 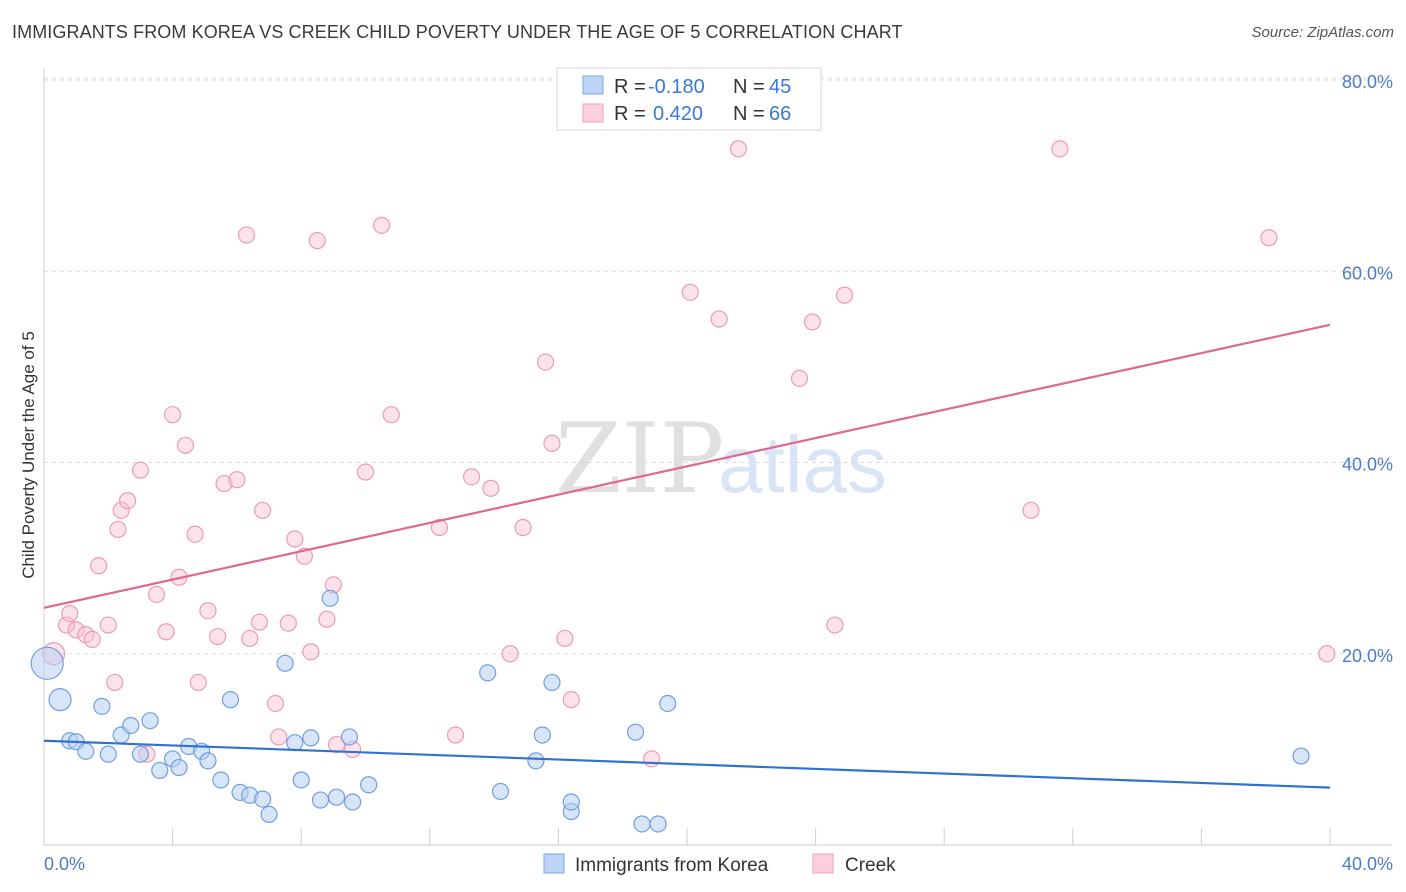 What do you see at coordinates (749, 87) in the screenshot?
I see `legend-n-label-korea: N =` at bounding box center [749, 87].